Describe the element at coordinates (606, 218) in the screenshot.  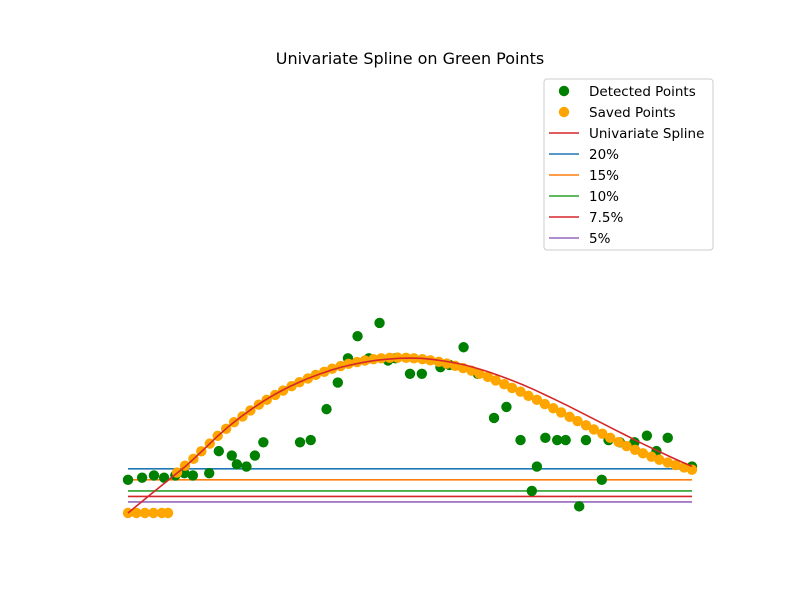
I see `legend-label-7-5: 7.5%` at that location.